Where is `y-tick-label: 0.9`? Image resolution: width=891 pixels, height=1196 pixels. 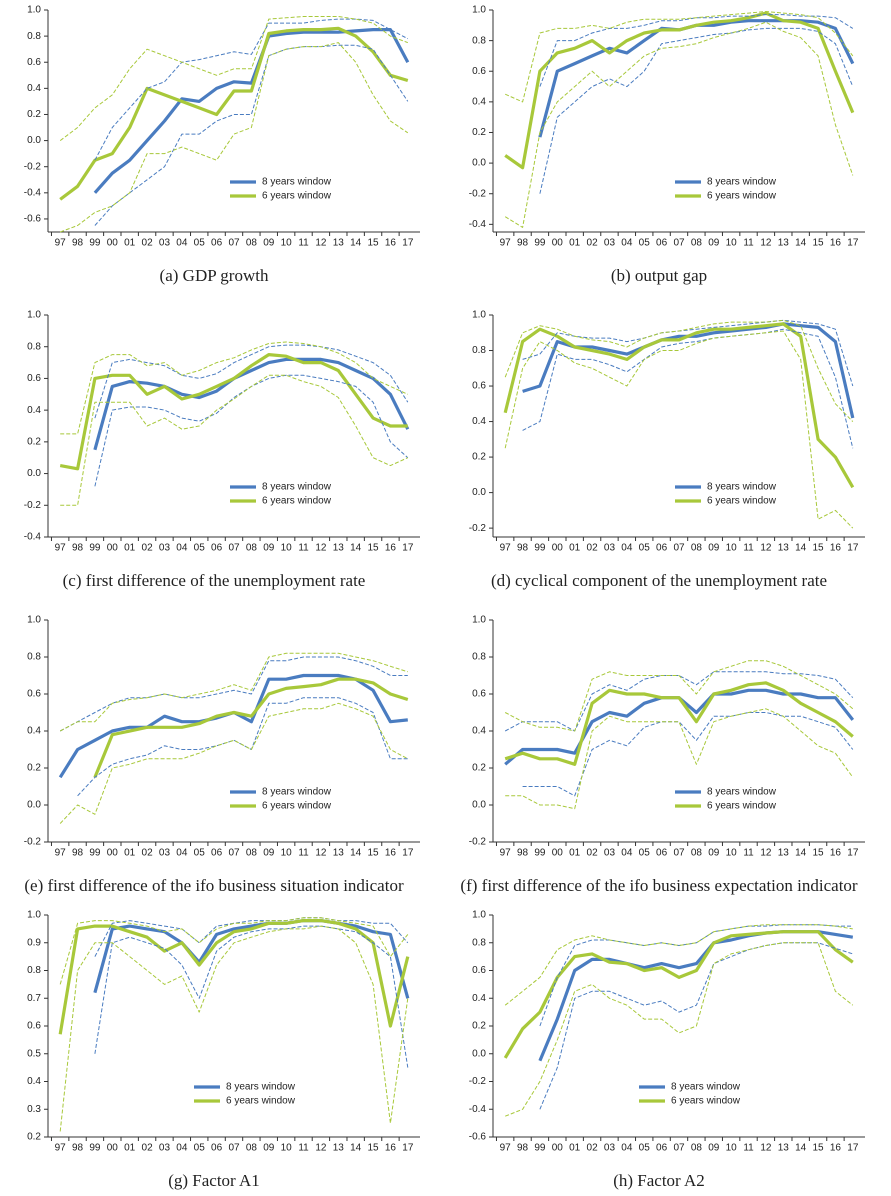
y-tick-label: 0.9 is located at coordinates (34, 942).